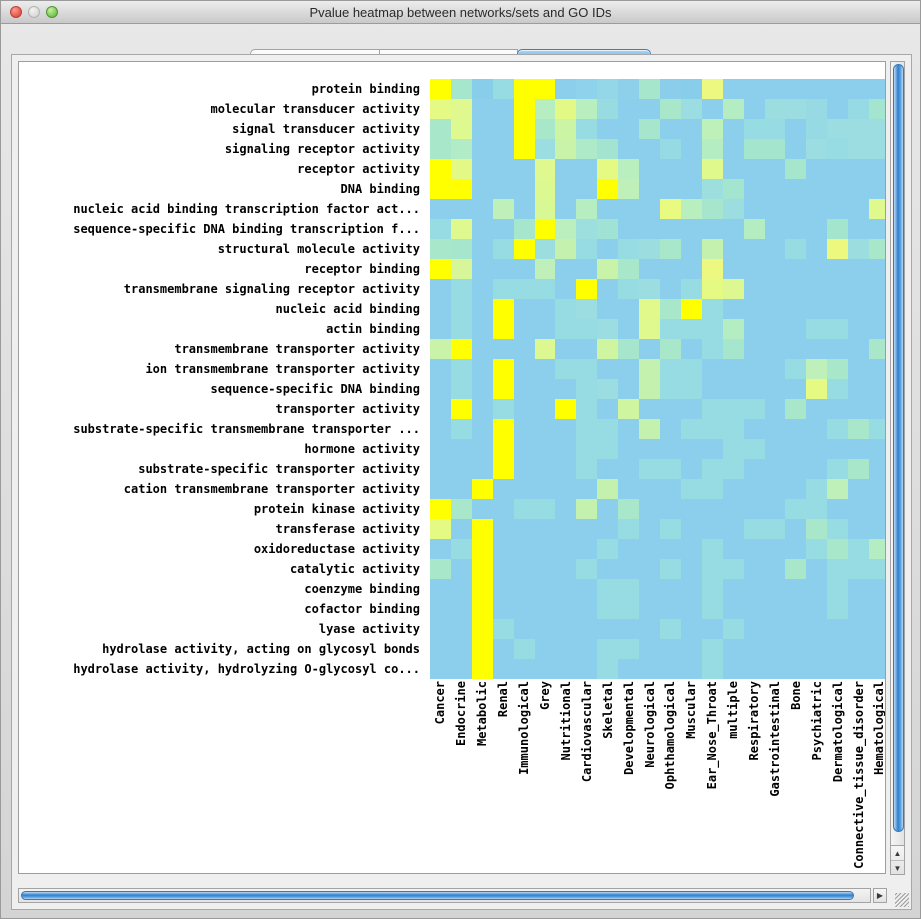 This screenshot has height=919, width=921. Describe the element at coordinates (897, 868) in the screenshot. I see `scroll-down-icon: ▼` at that location.